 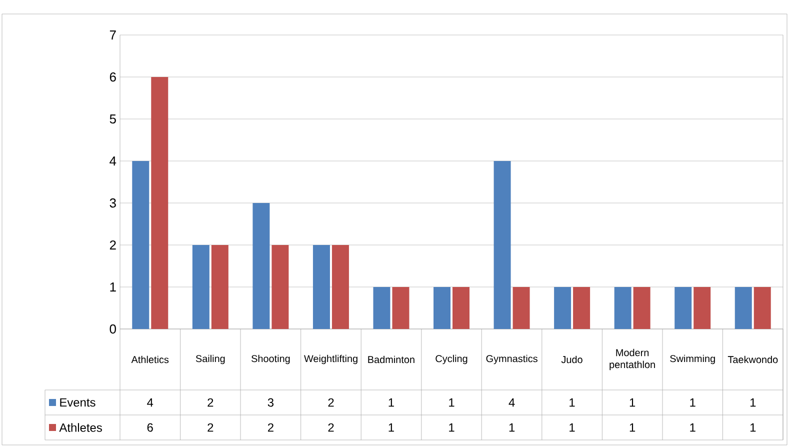 What do you see at coordinates (210, 359) in the screenshot?
I see `x-tick-label: Sailing` at bounding box center [210, 359].